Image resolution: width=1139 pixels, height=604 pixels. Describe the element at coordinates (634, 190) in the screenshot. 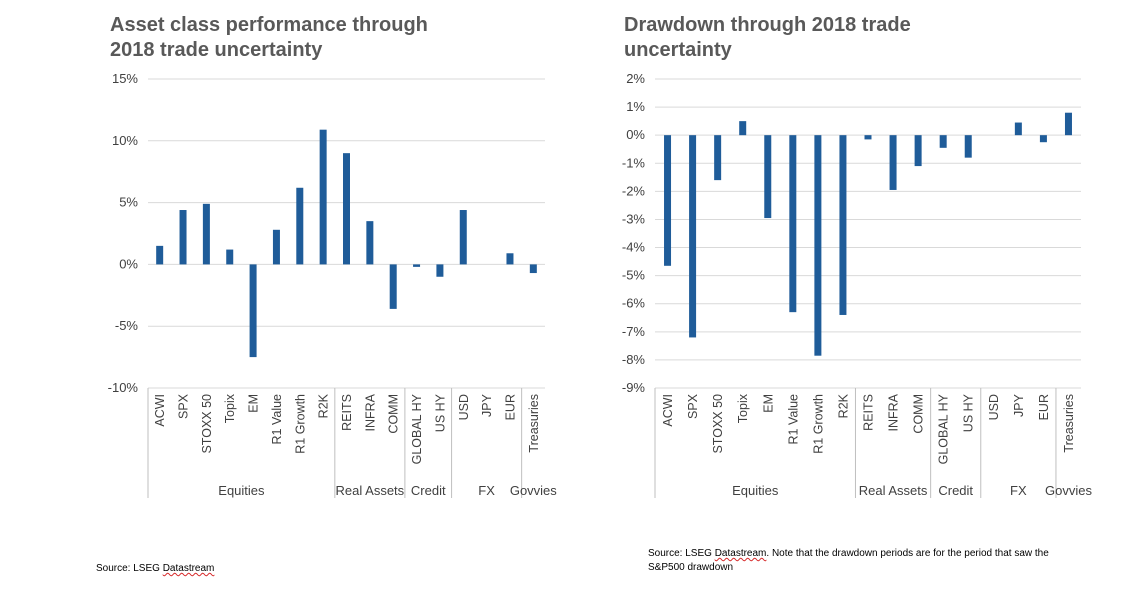

I see `y-tick-label: -2%` at that location.